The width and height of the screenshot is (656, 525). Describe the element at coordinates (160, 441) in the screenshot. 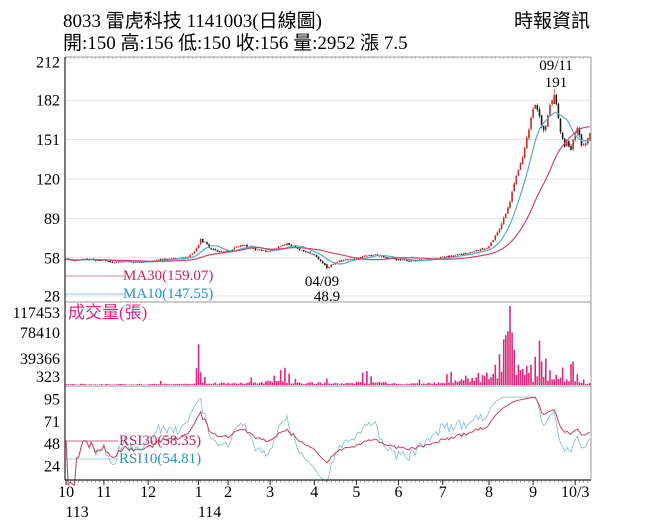

I see `rsi30-legend: RSI30(58.35)` at that location.